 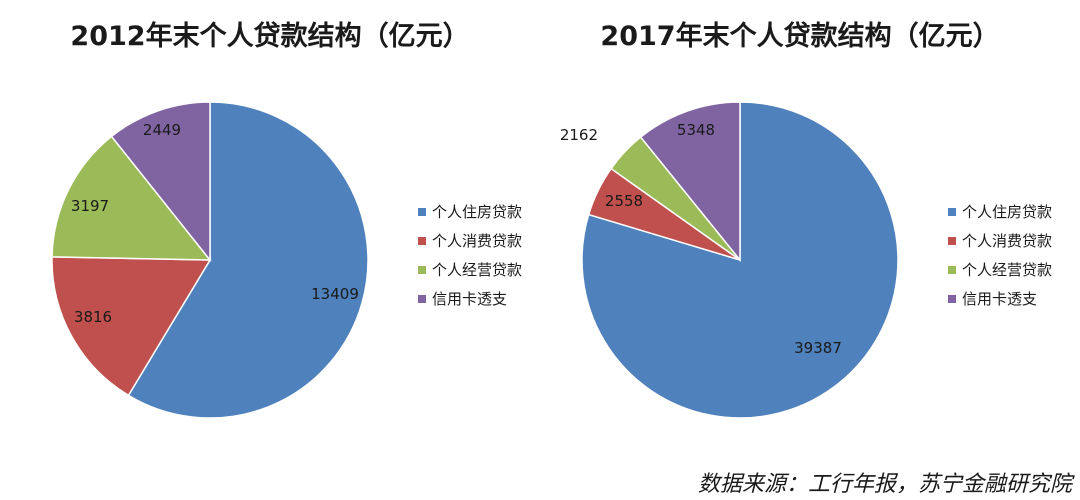 What do you see at coordinates (162, 130) in the screenshot?
I see `data-label-4: 2449` at bounding box center [162, 130].